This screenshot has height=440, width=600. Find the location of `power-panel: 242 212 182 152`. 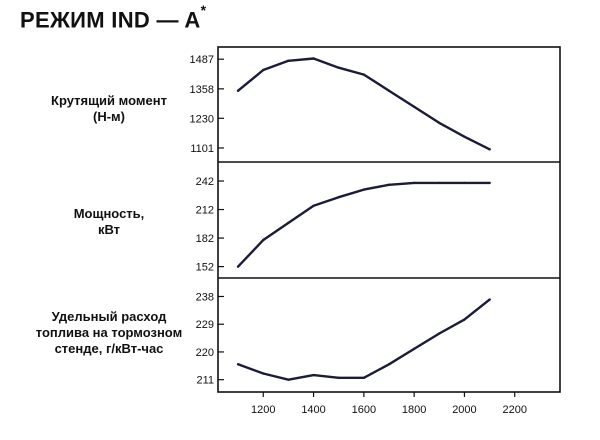

power-panel: 242 212 182 152 is located at coordinates (343, 225).